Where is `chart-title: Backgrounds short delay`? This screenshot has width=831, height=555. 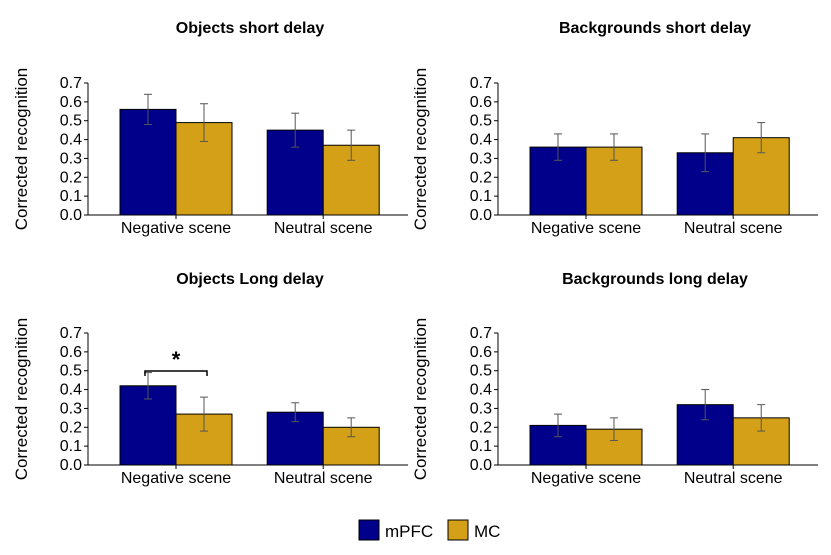 chart-title: Backgrounds short delay is located at coordinates (655, 28).